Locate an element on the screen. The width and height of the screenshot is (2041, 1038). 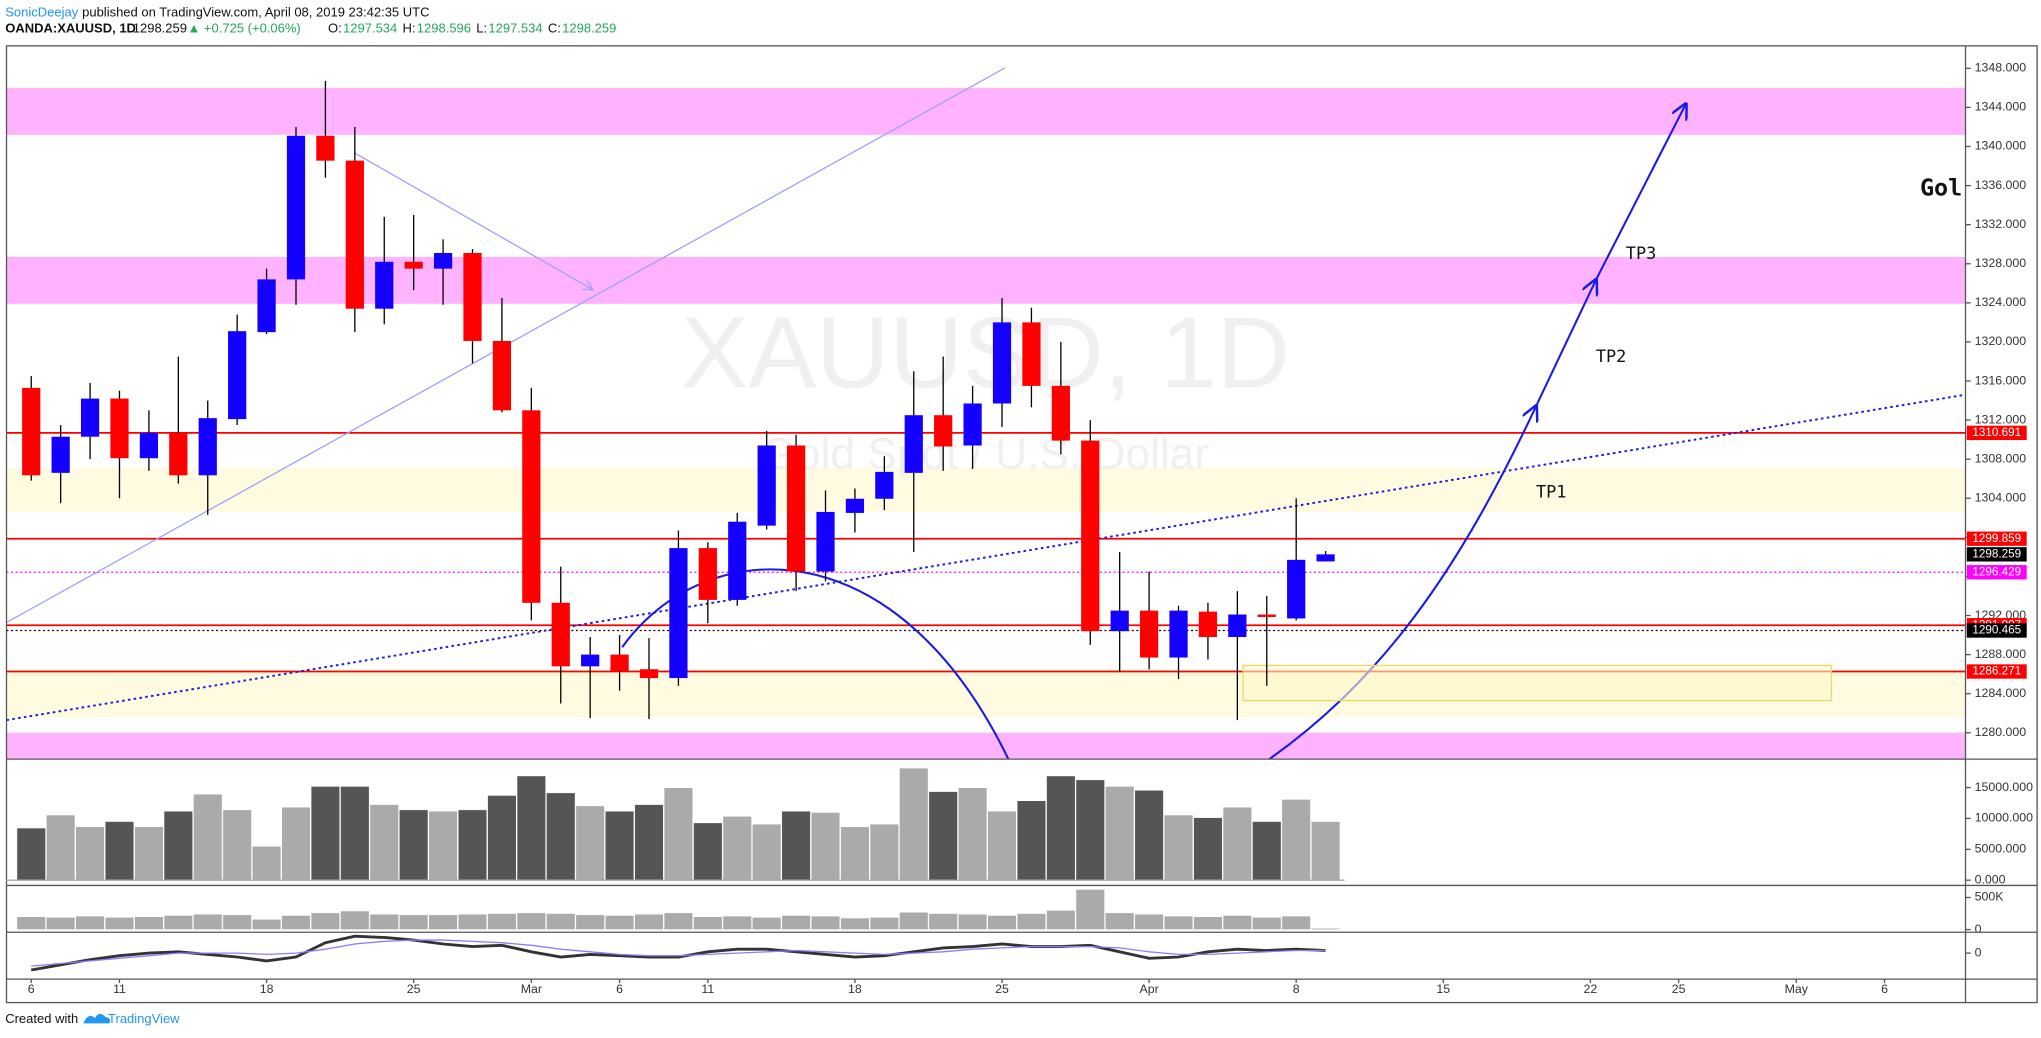
y-tick-label: 1312.000 is located at coordinates (2001, 419).